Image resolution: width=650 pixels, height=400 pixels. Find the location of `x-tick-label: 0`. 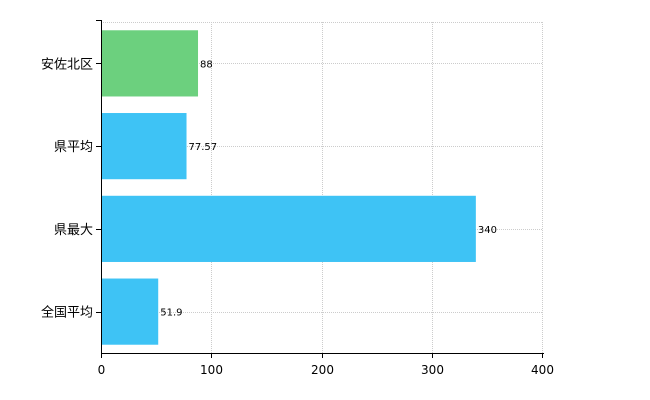

x-tick-label: 0 is located at coordinates (102, 370).